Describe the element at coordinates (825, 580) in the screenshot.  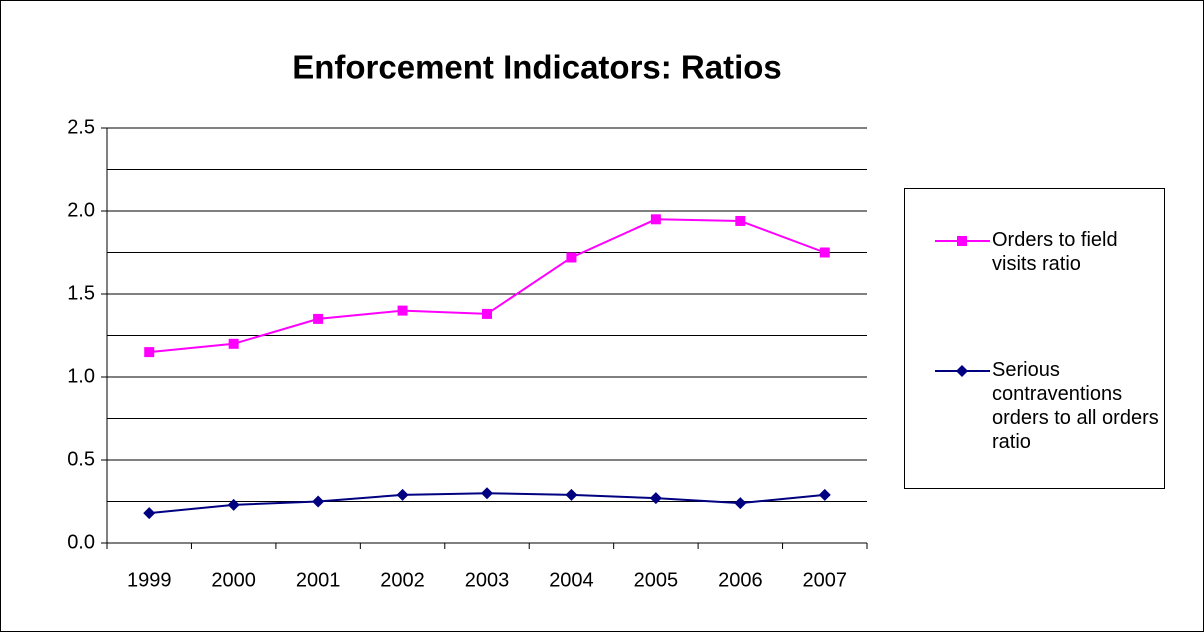
I see `x-tick-label: 2007` at that location.